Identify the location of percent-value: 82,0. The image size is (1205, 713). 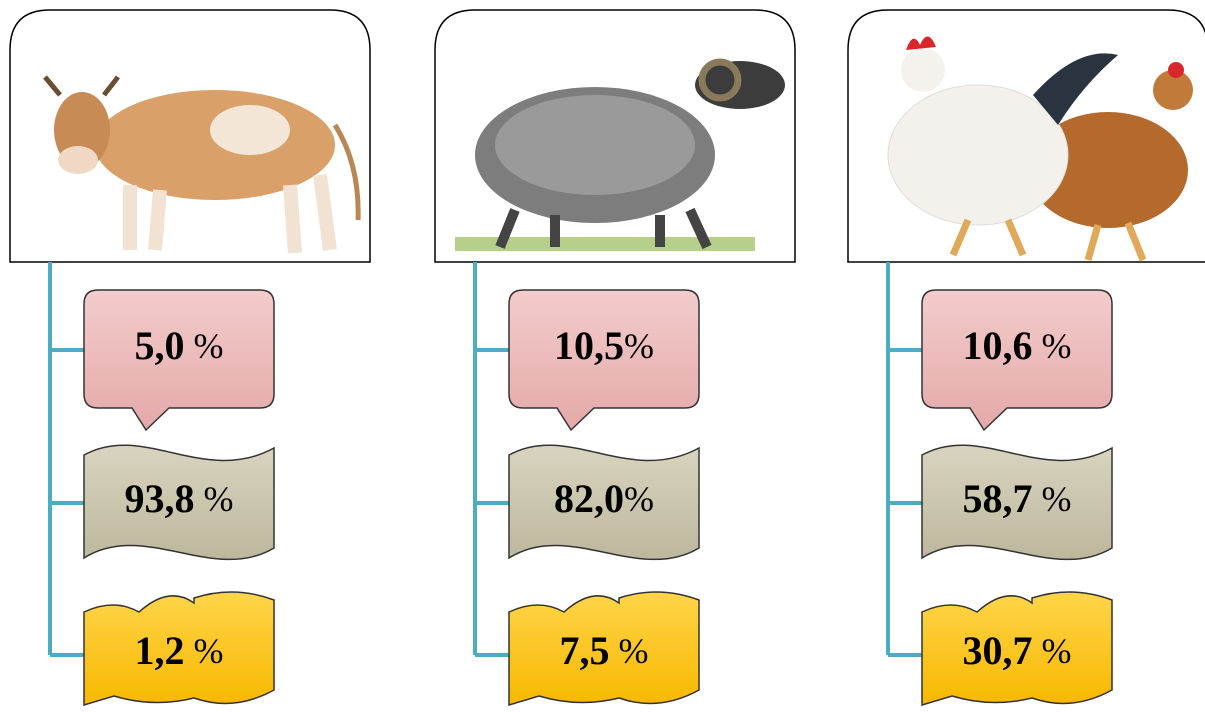
(589, 498).